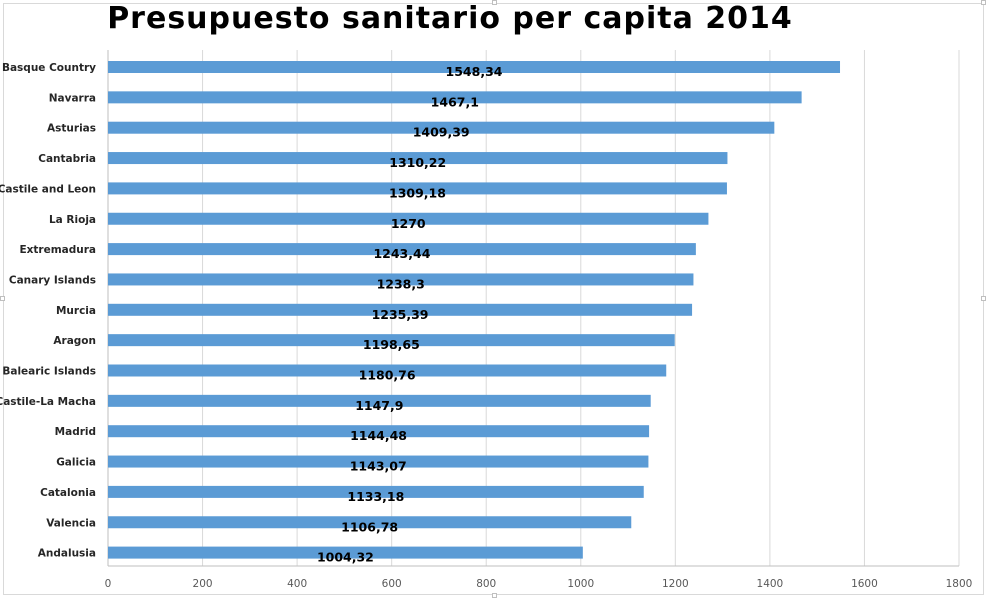 This screenshot has width=989, height=599. Describe the element at coordinates (455, 101) in the screenshot. I see `data-label: 1467,1` at that location.